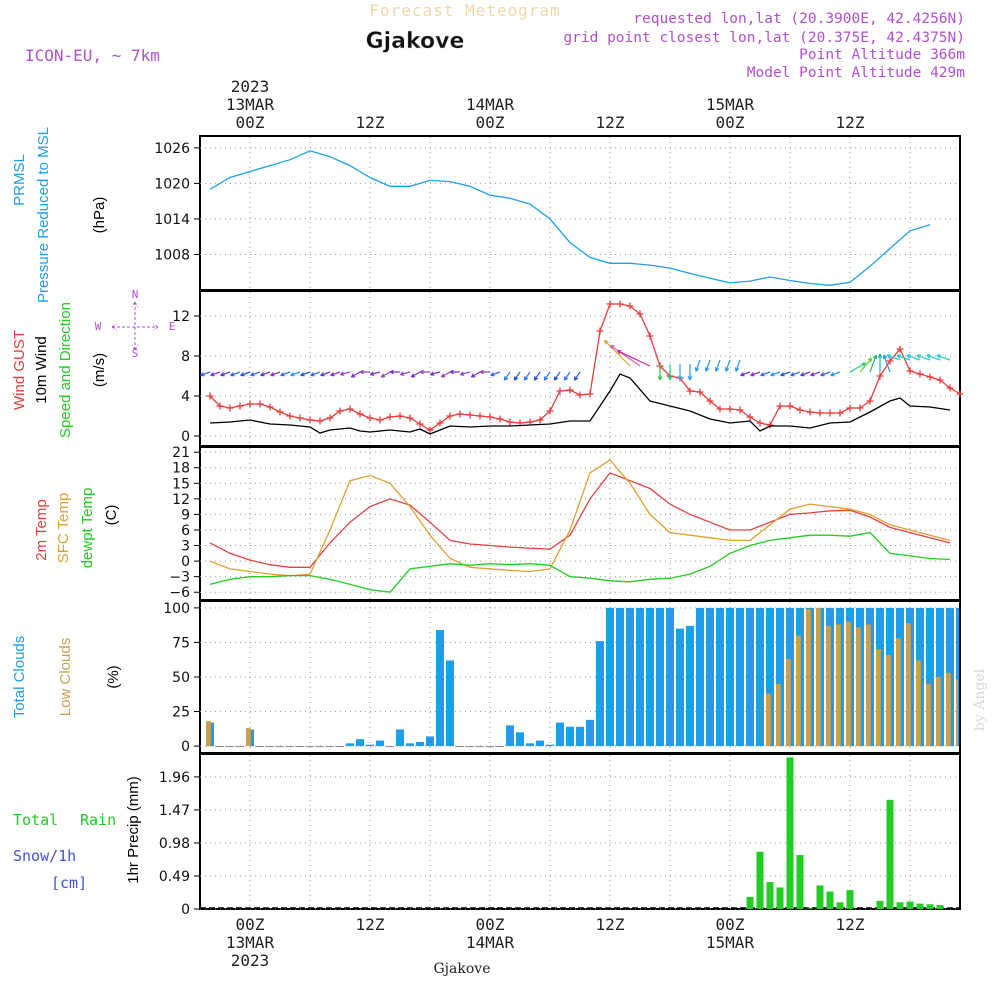  Describe the element at coordinates (250, 86) in the screenshot. I see `top-year-label: 2023` at that location.